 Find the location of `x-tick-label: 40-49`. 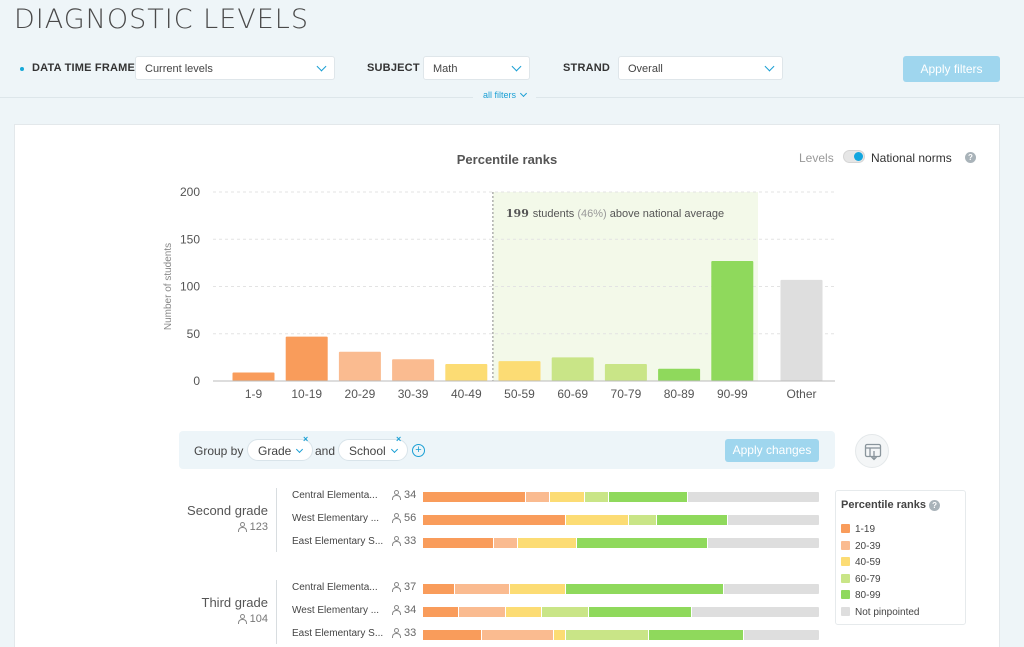

x-tick-label: 40-49 is located at coordinates (466, 394).